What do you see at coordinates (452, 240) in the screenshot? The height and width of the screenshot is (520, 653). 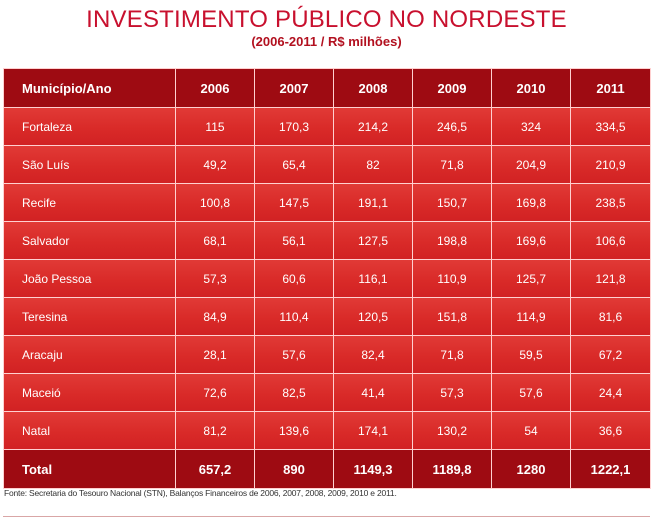 I see `cell-2009: 198,8` at bounding box center [452, 240].